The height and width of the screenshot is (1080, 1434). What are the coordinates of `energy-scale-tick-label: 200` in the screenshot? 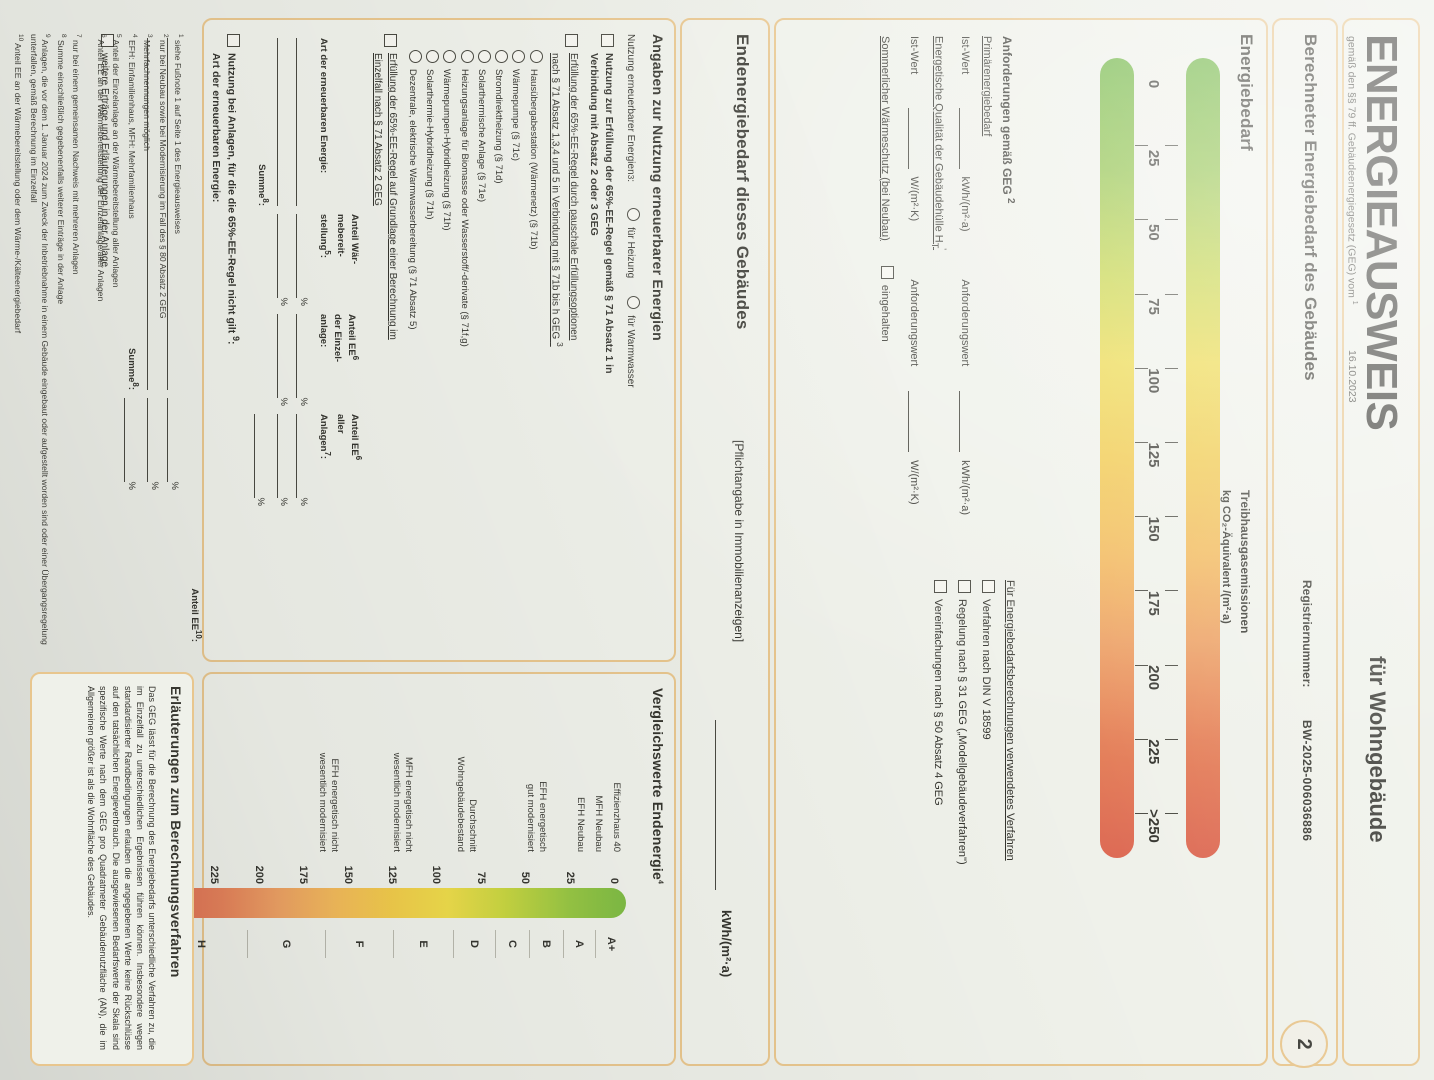 It's located at (1153, 678).